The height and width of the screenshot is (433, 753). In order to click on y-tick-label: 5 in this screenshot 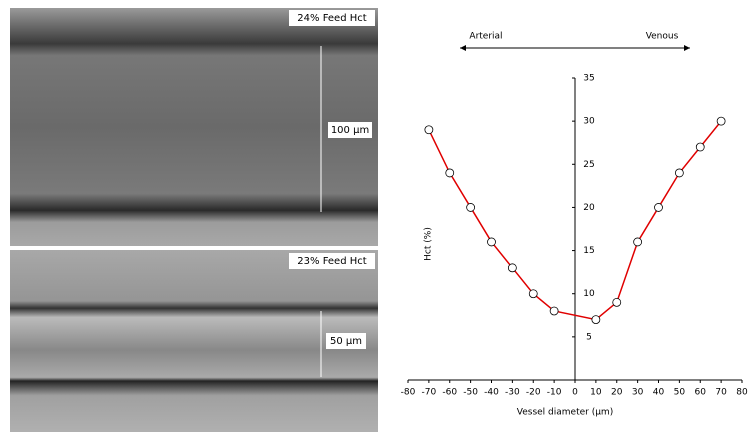, I will do `click(589, 337)`.